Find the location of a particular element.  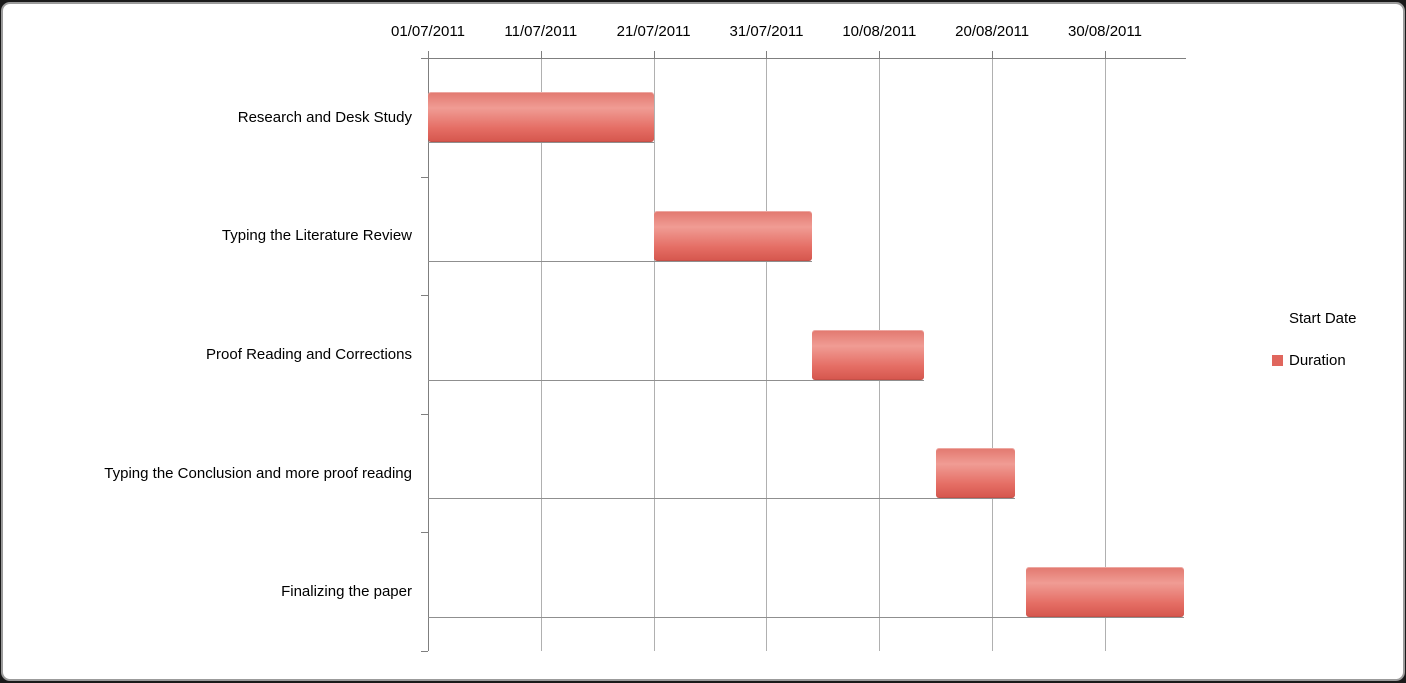

y-axis-line is located at coordinates (428, 354).